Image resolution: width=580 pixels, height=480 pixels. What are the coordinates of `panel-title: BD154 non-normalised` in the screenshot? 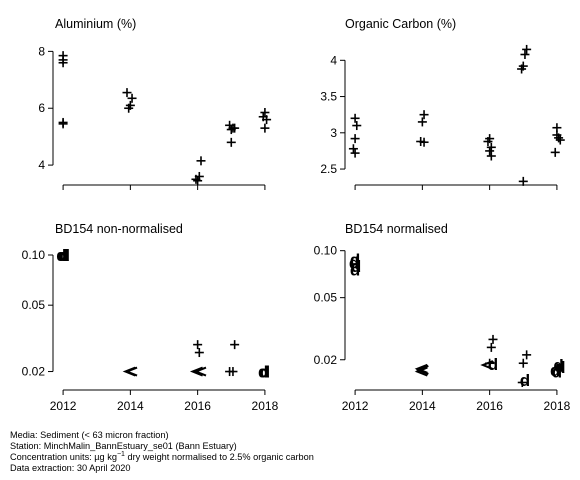 It's located at (119, 229).